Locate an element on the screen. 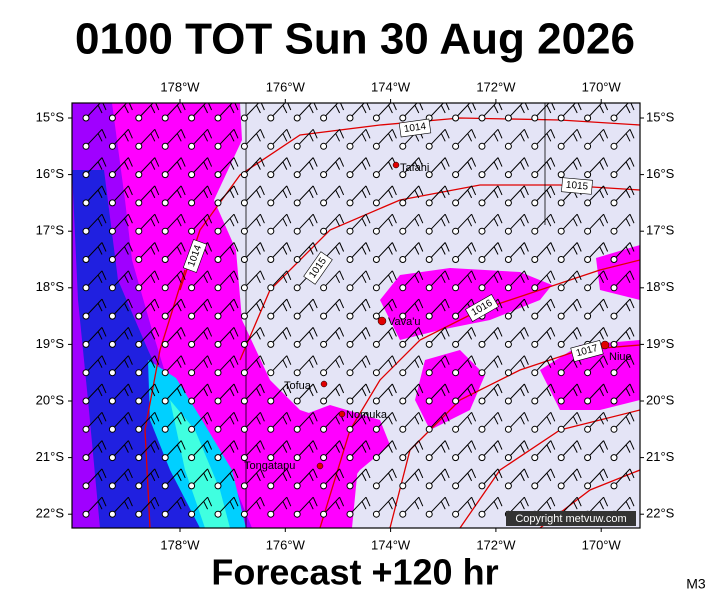  wind-field is located at coordinates (450, 390).